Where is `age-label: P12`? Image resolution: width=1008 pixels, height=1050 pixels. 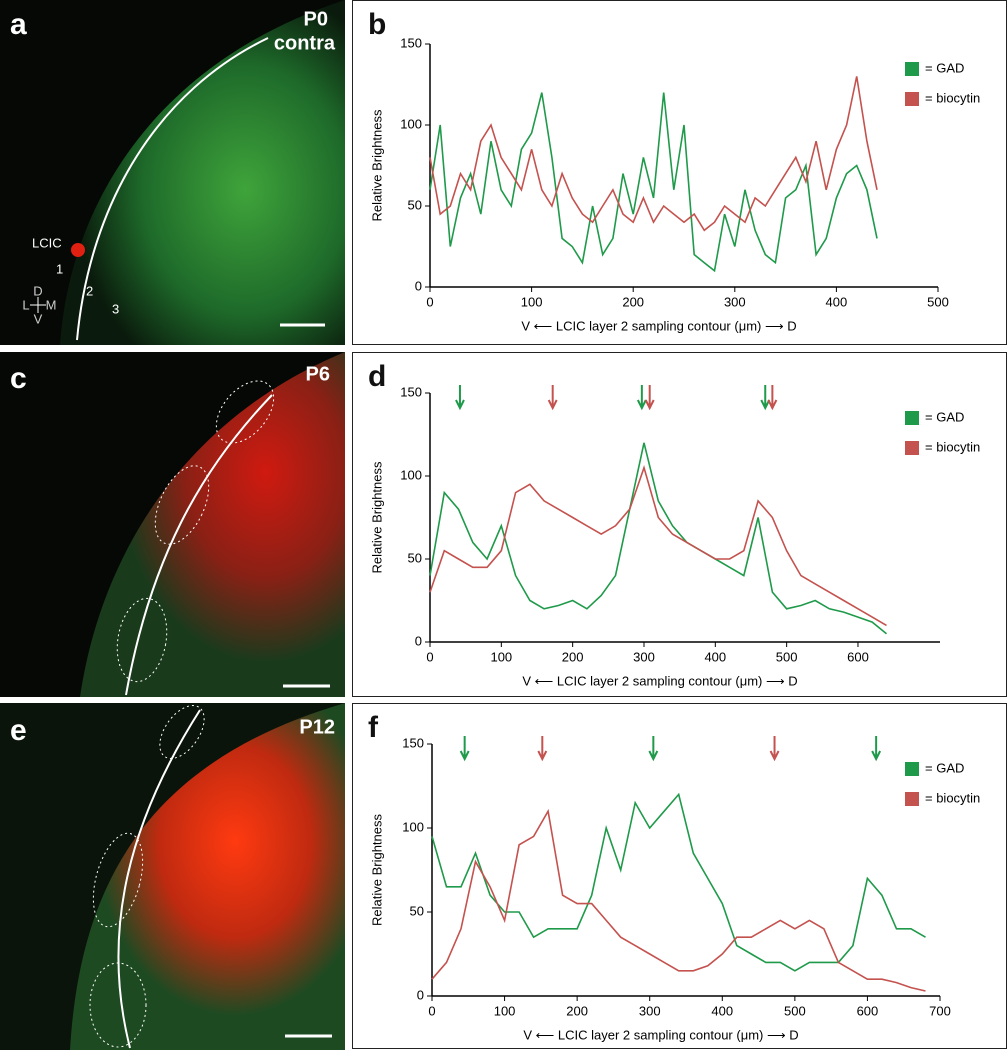
age-label: P12 is located at coordinates (317, 727).